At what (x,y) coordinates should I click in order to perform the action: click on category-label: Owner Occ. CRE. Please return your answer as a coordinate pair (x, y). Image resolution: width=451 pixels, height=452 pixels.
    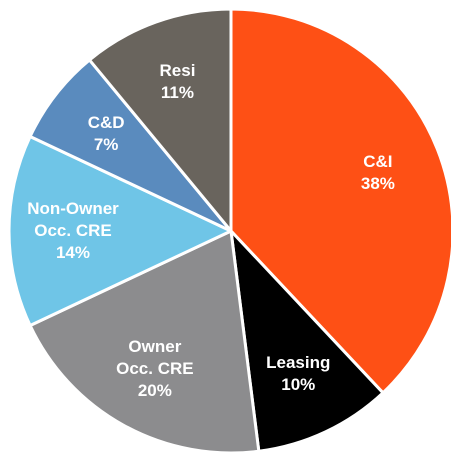
    Looking at the image, I should click on (155, 358).